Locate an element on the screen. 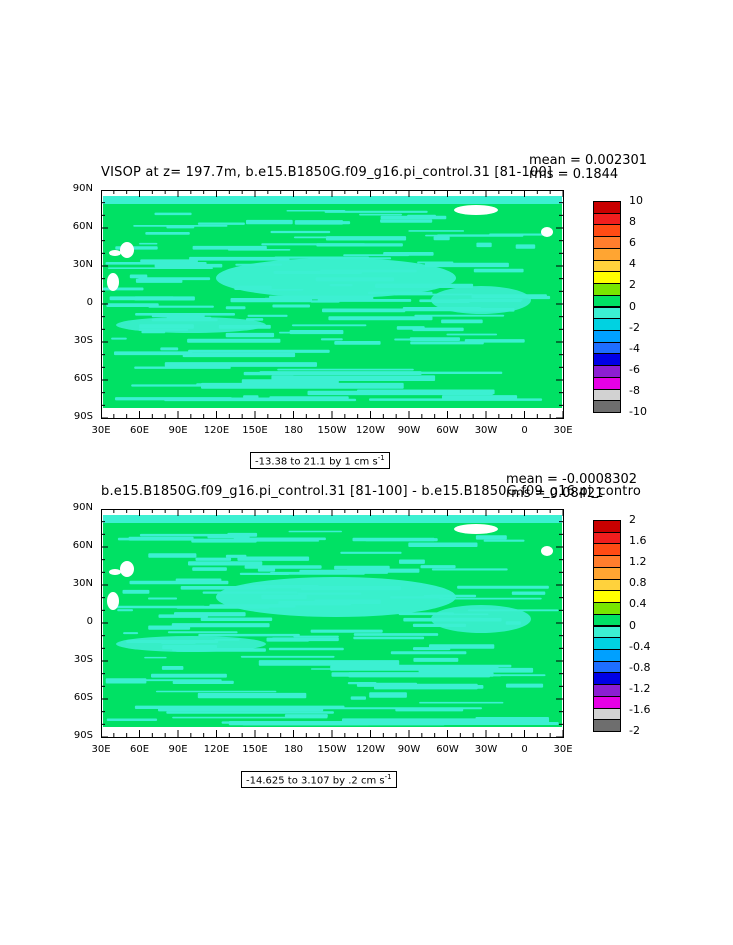  colorbar-label: -6 is located at coordinates (634, 369).